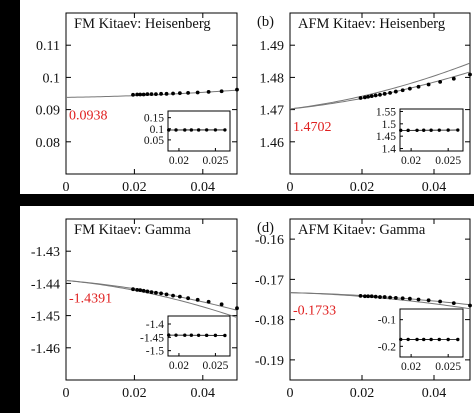 The width and height of the screenshot is (474, 413). What do you see at coordinates (265, 228) in the screenshot?
I see `panel-letter: (d)` at bounding box center [265, 228].